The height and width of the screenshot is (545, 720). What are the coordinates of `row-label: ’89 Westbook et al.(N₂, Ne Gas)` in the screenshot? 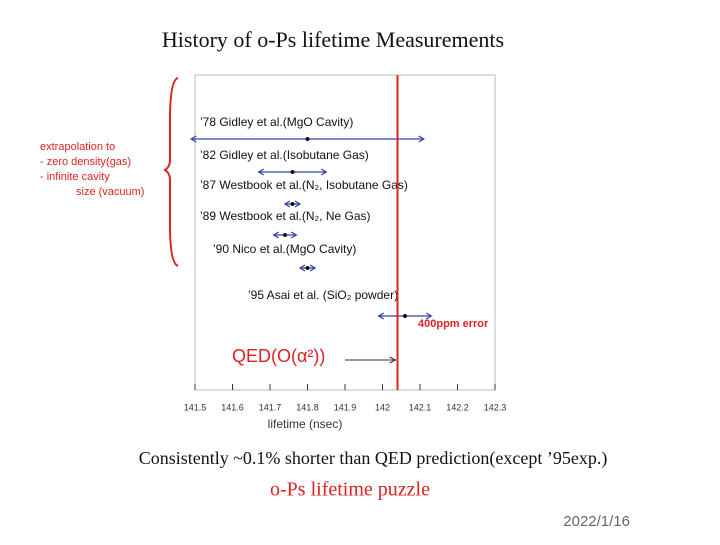 It's located at (285, 216).